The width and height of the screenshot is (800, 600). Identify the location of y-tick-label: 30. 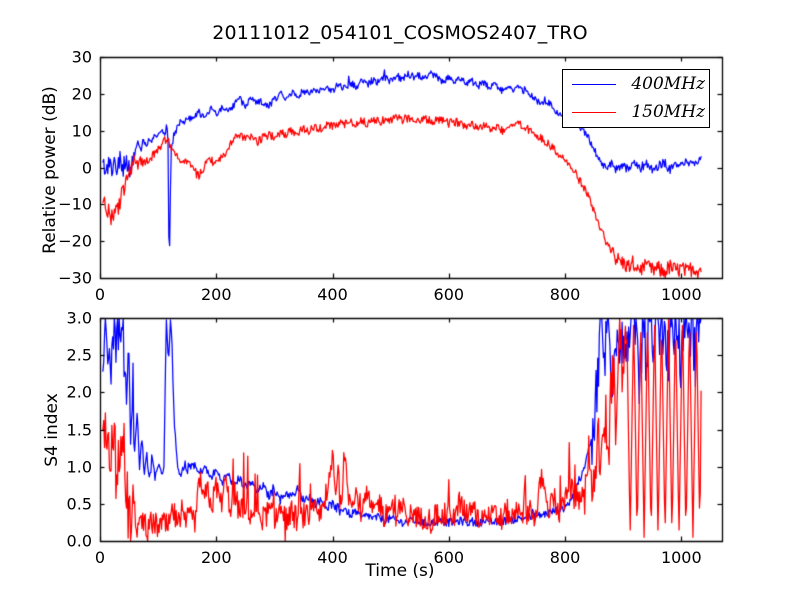
(81, 57).